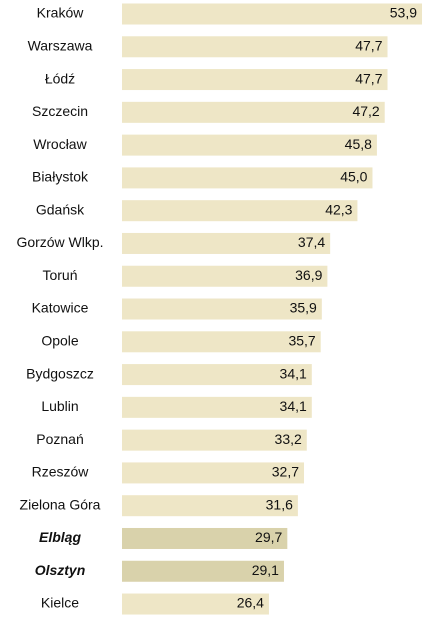 The width and height of the screenshot is (427, 620). I want to click on category-label: Kielce, so click(60, 603).